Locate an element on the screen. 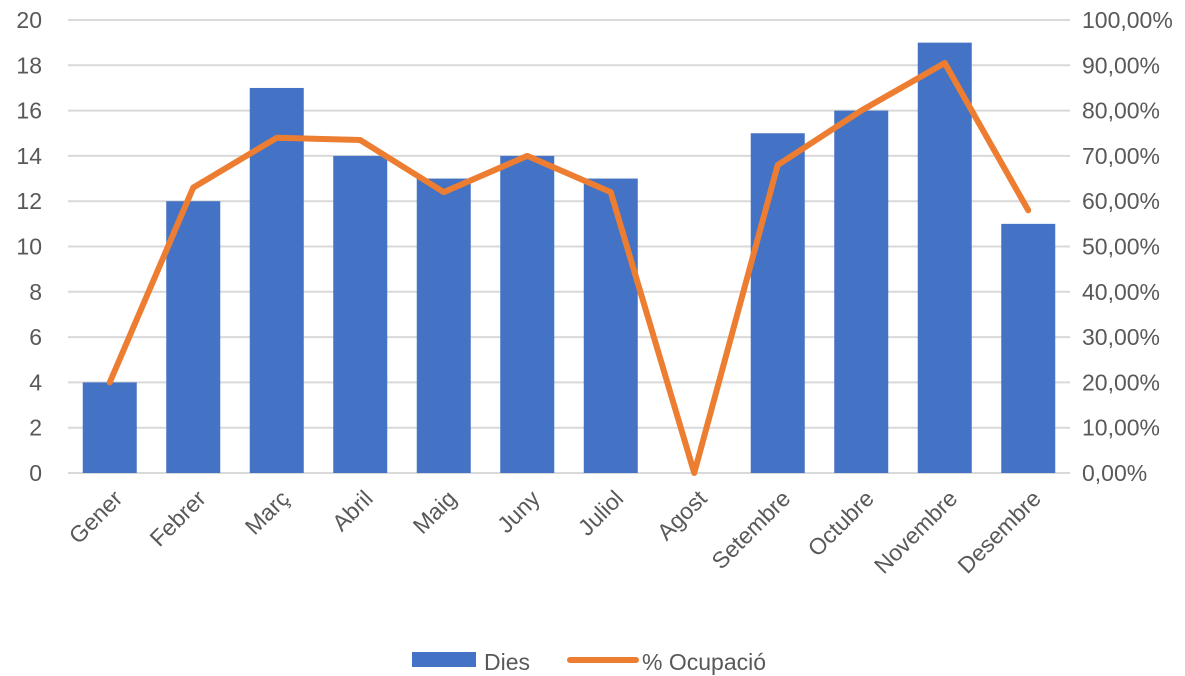  legend-label-bar: Dies is located at coordinates (507, 662).